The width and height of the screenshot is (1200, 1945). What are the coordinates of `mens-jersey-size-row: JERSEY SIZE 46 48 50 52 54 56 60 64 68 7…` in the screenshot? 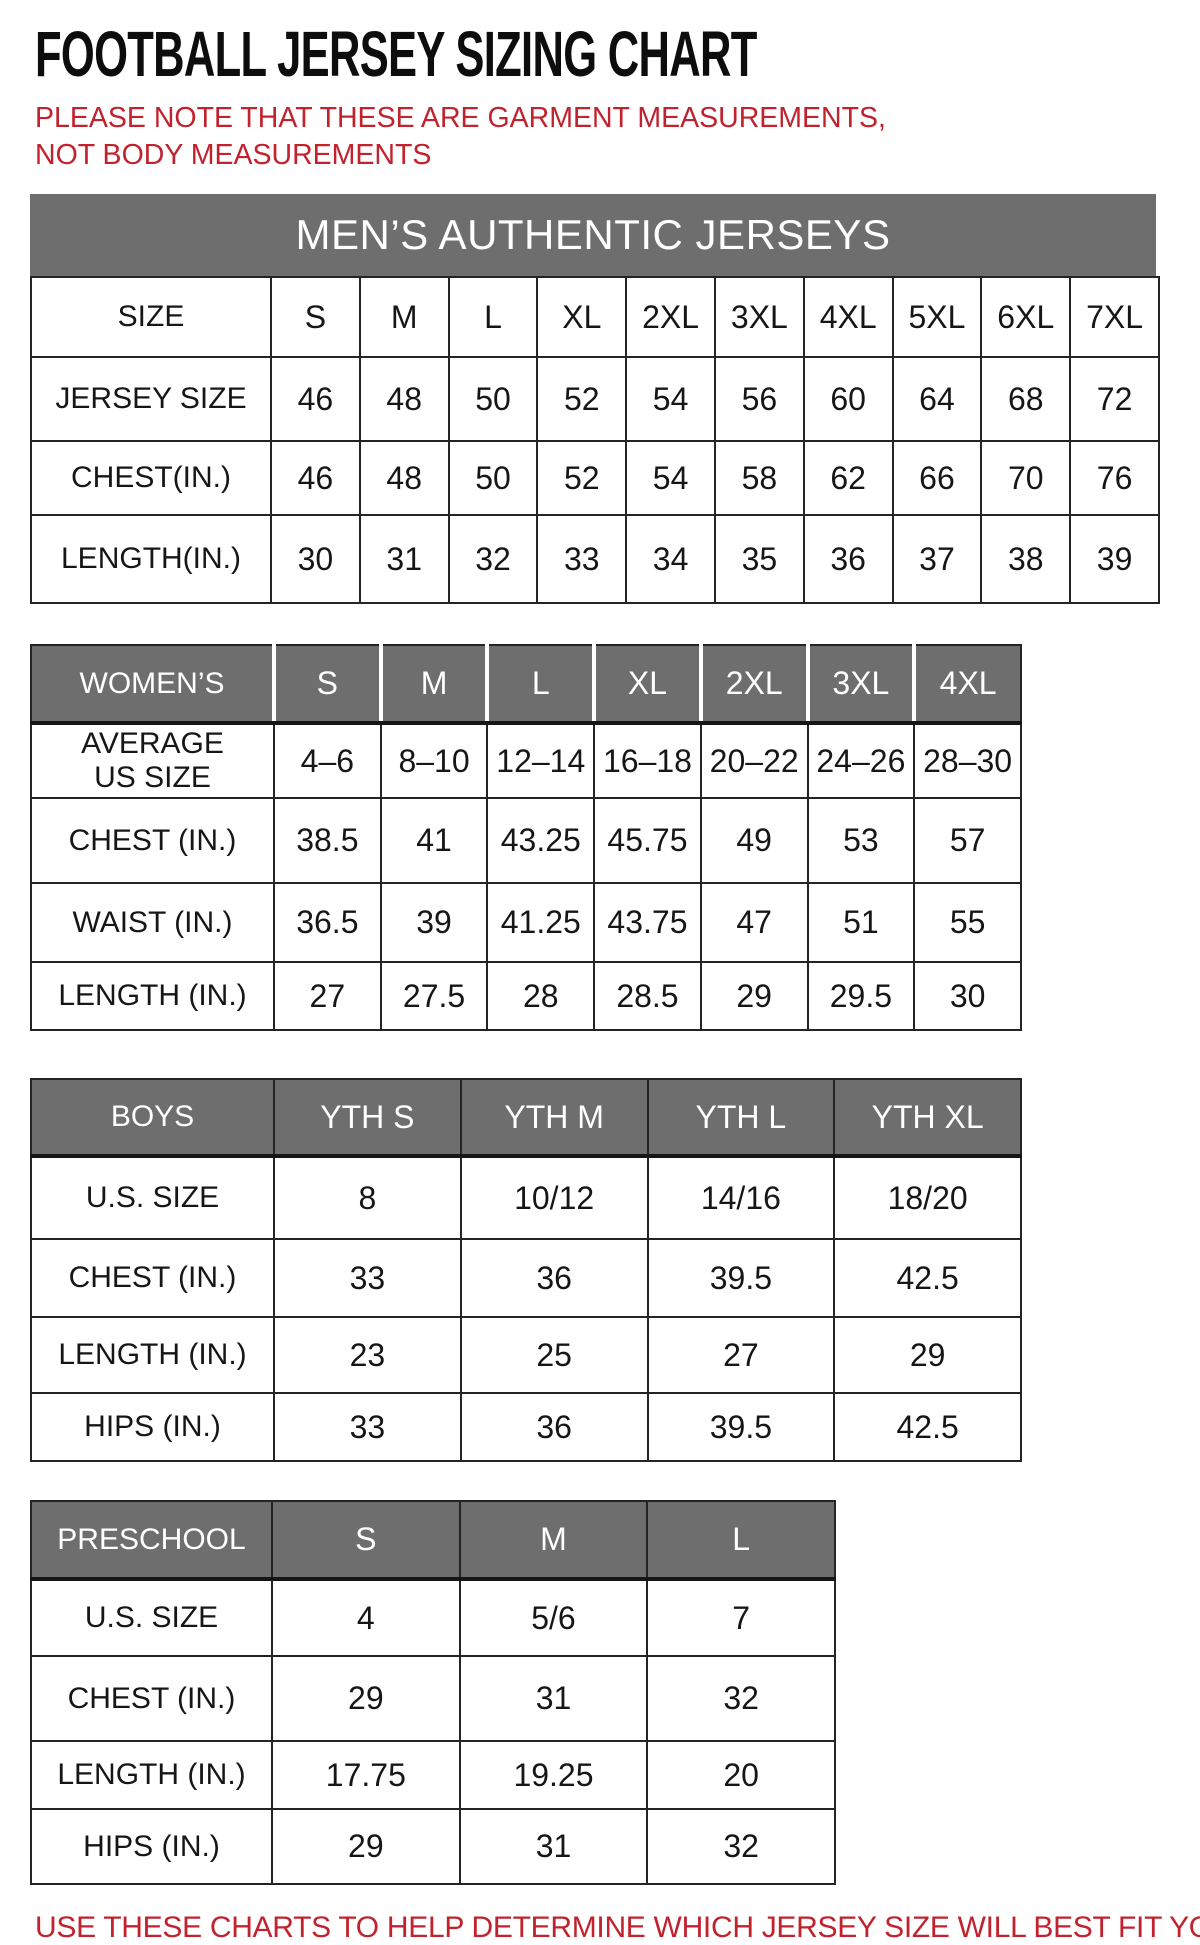 It's located at (595, 399).